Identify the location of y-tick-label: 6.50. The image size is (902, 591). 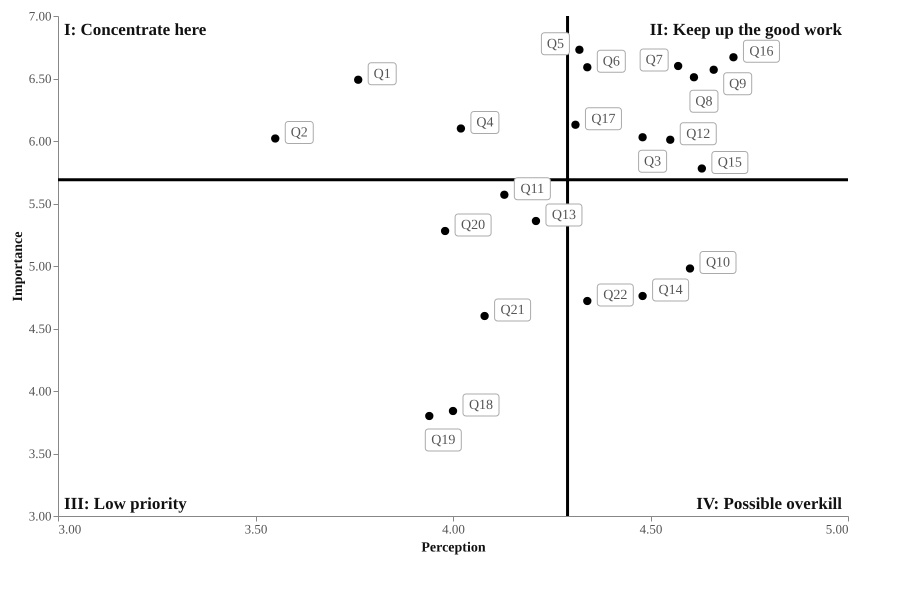
(40, 78).